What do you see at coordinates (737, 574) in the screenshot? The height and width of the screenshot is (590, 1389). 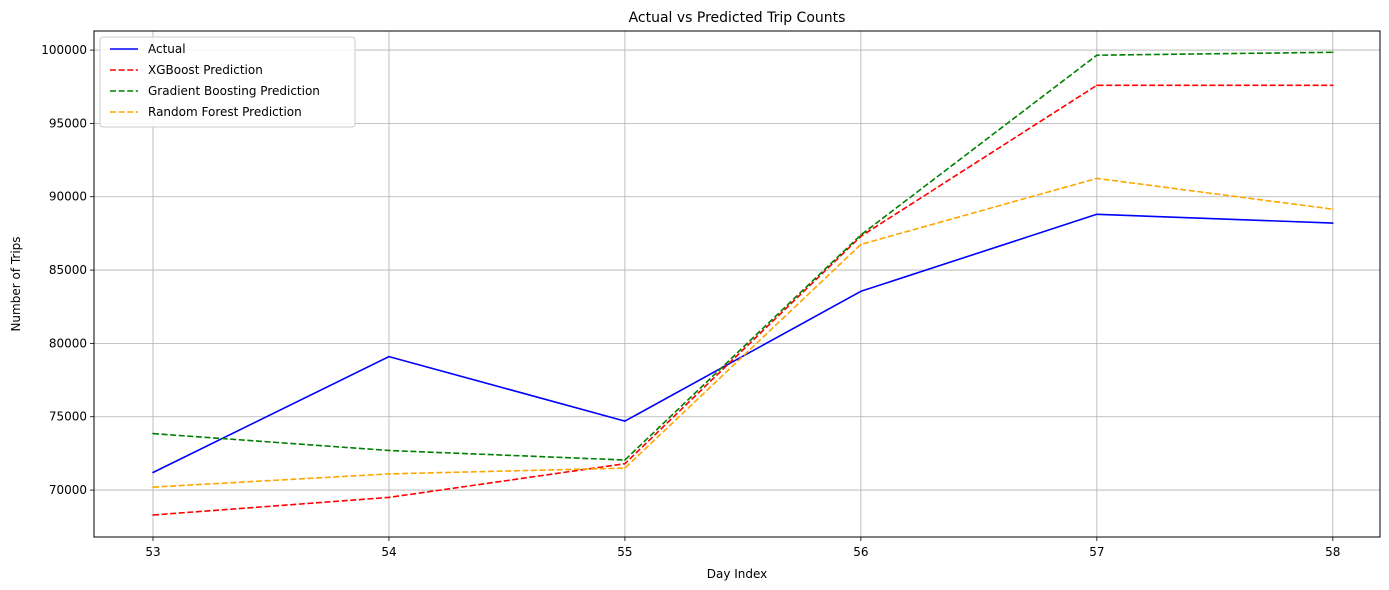 I see `x-axis-title: Day Index` at bounding box center [737, 574].